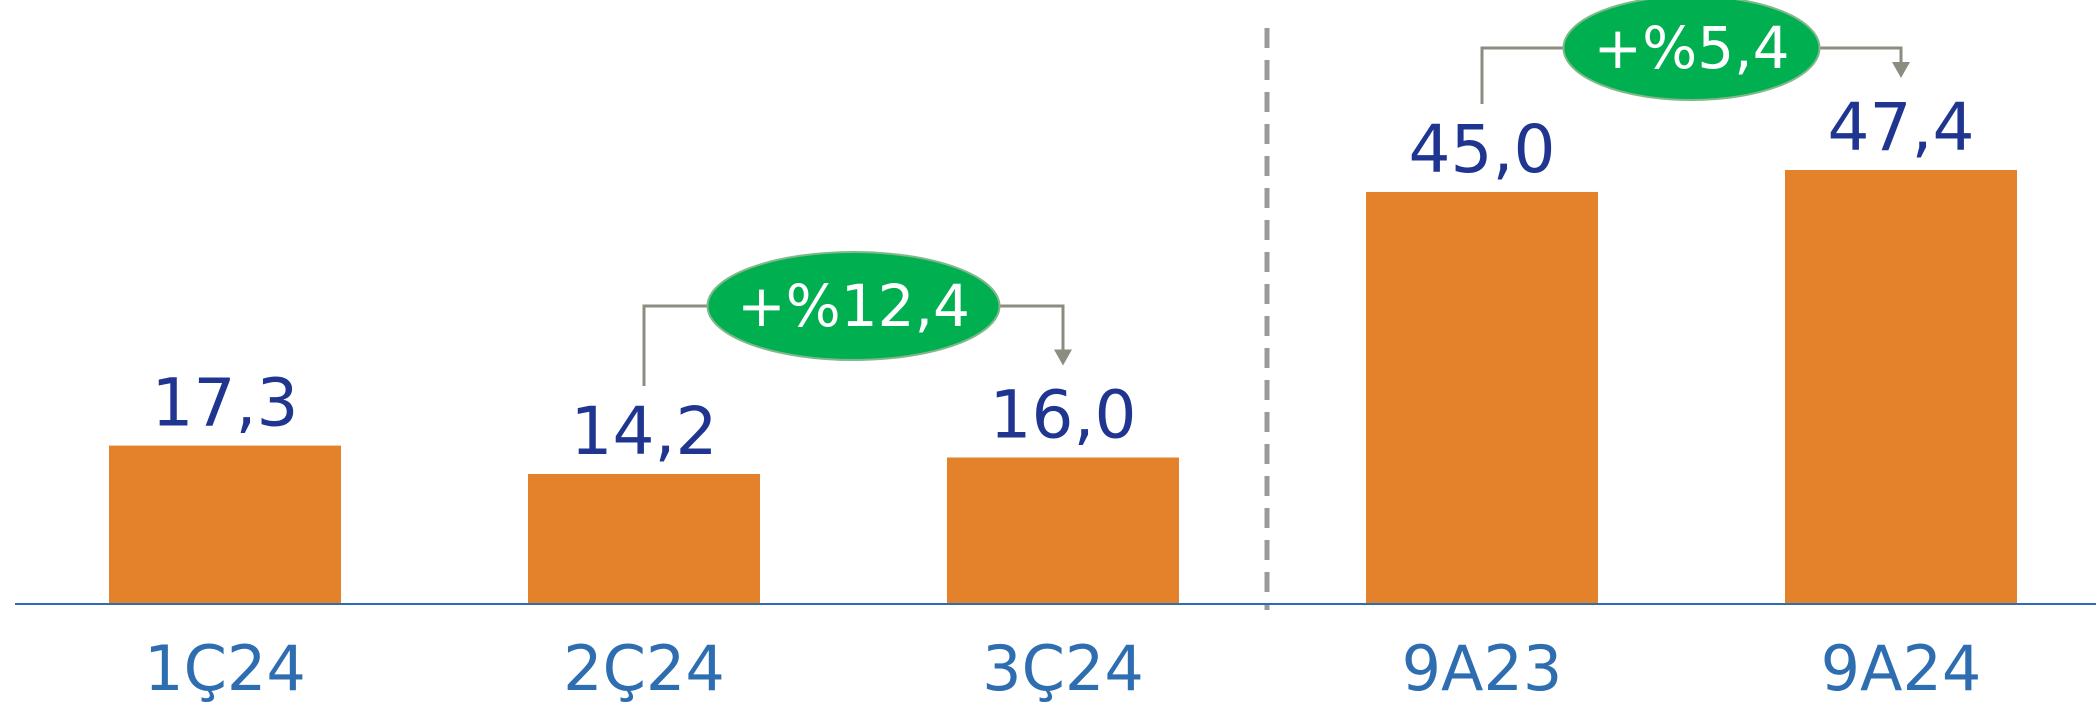  I want to click on growth-annotation: +%5,4, so click(1695, 52).